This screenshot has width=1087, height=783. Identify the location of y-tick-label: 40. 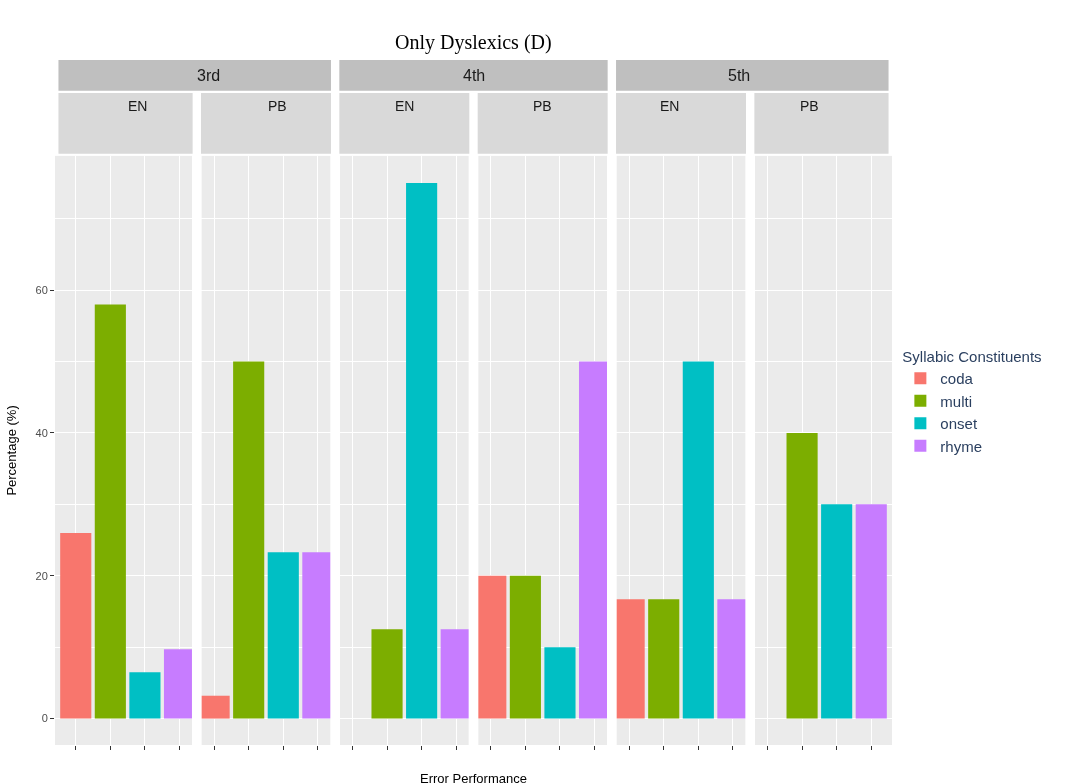
(41, 432).